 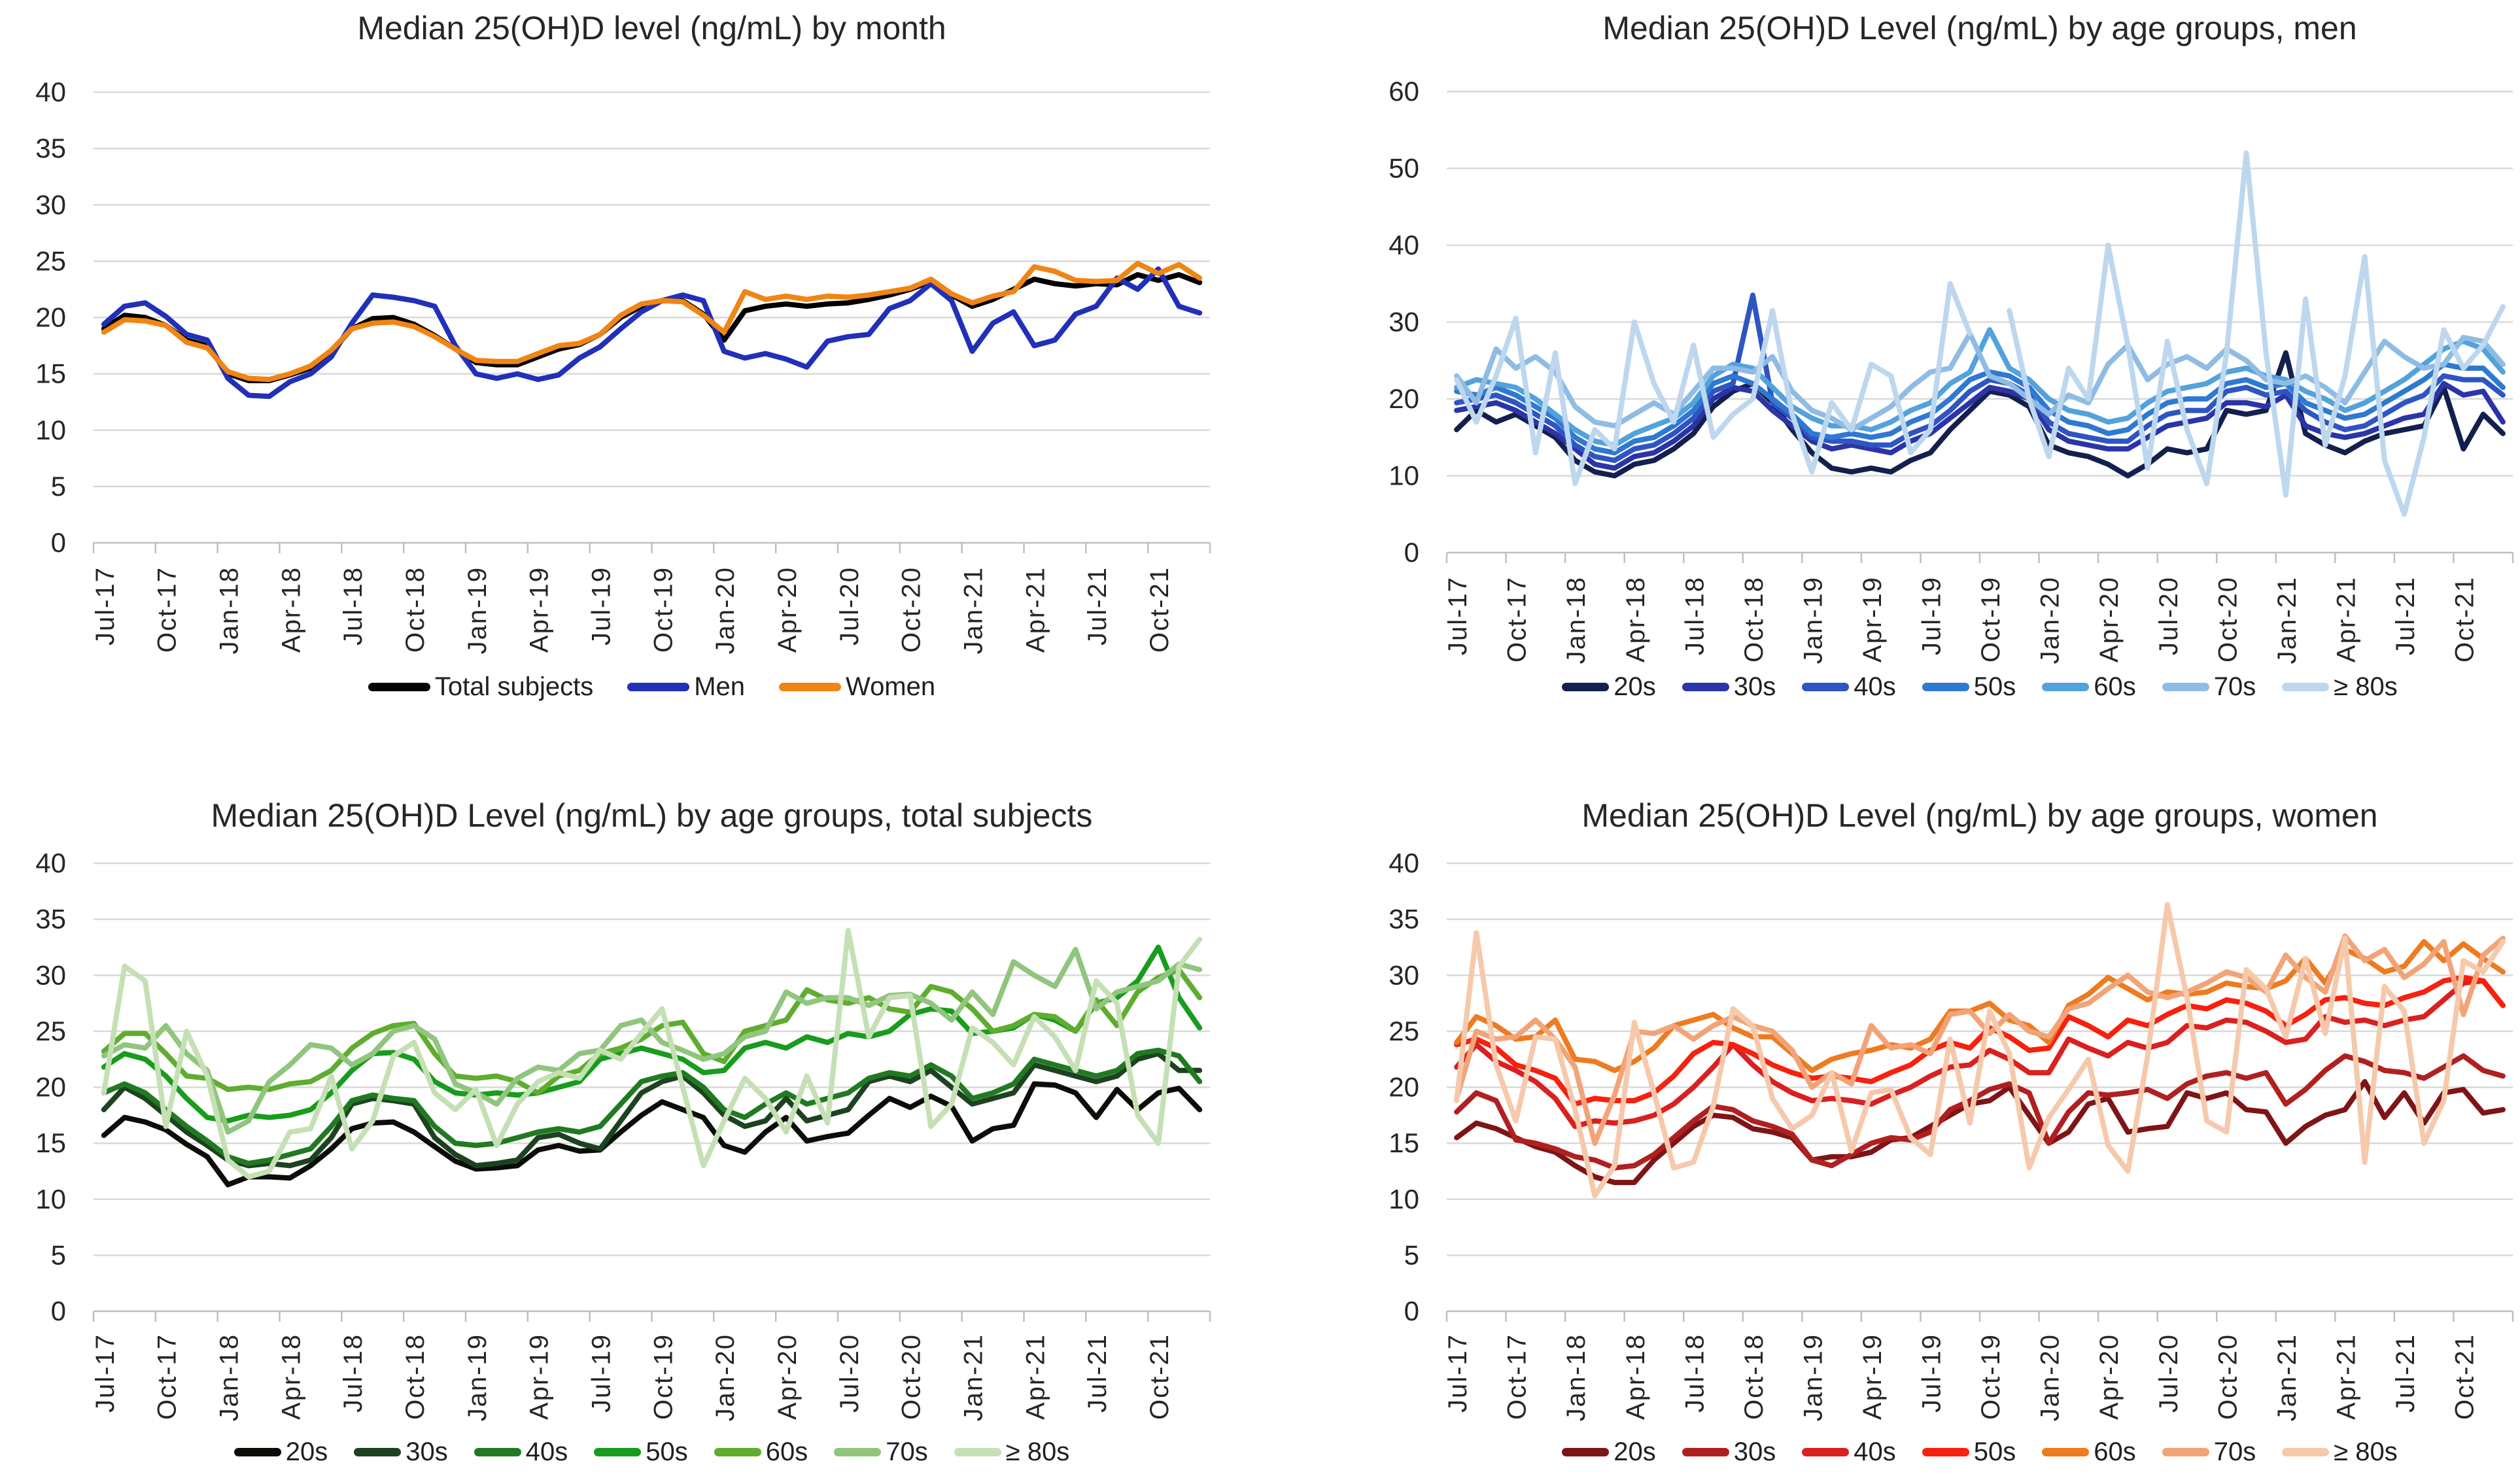 I want to click on legend-item-50s: 50s, so click(x=1969, y=687).